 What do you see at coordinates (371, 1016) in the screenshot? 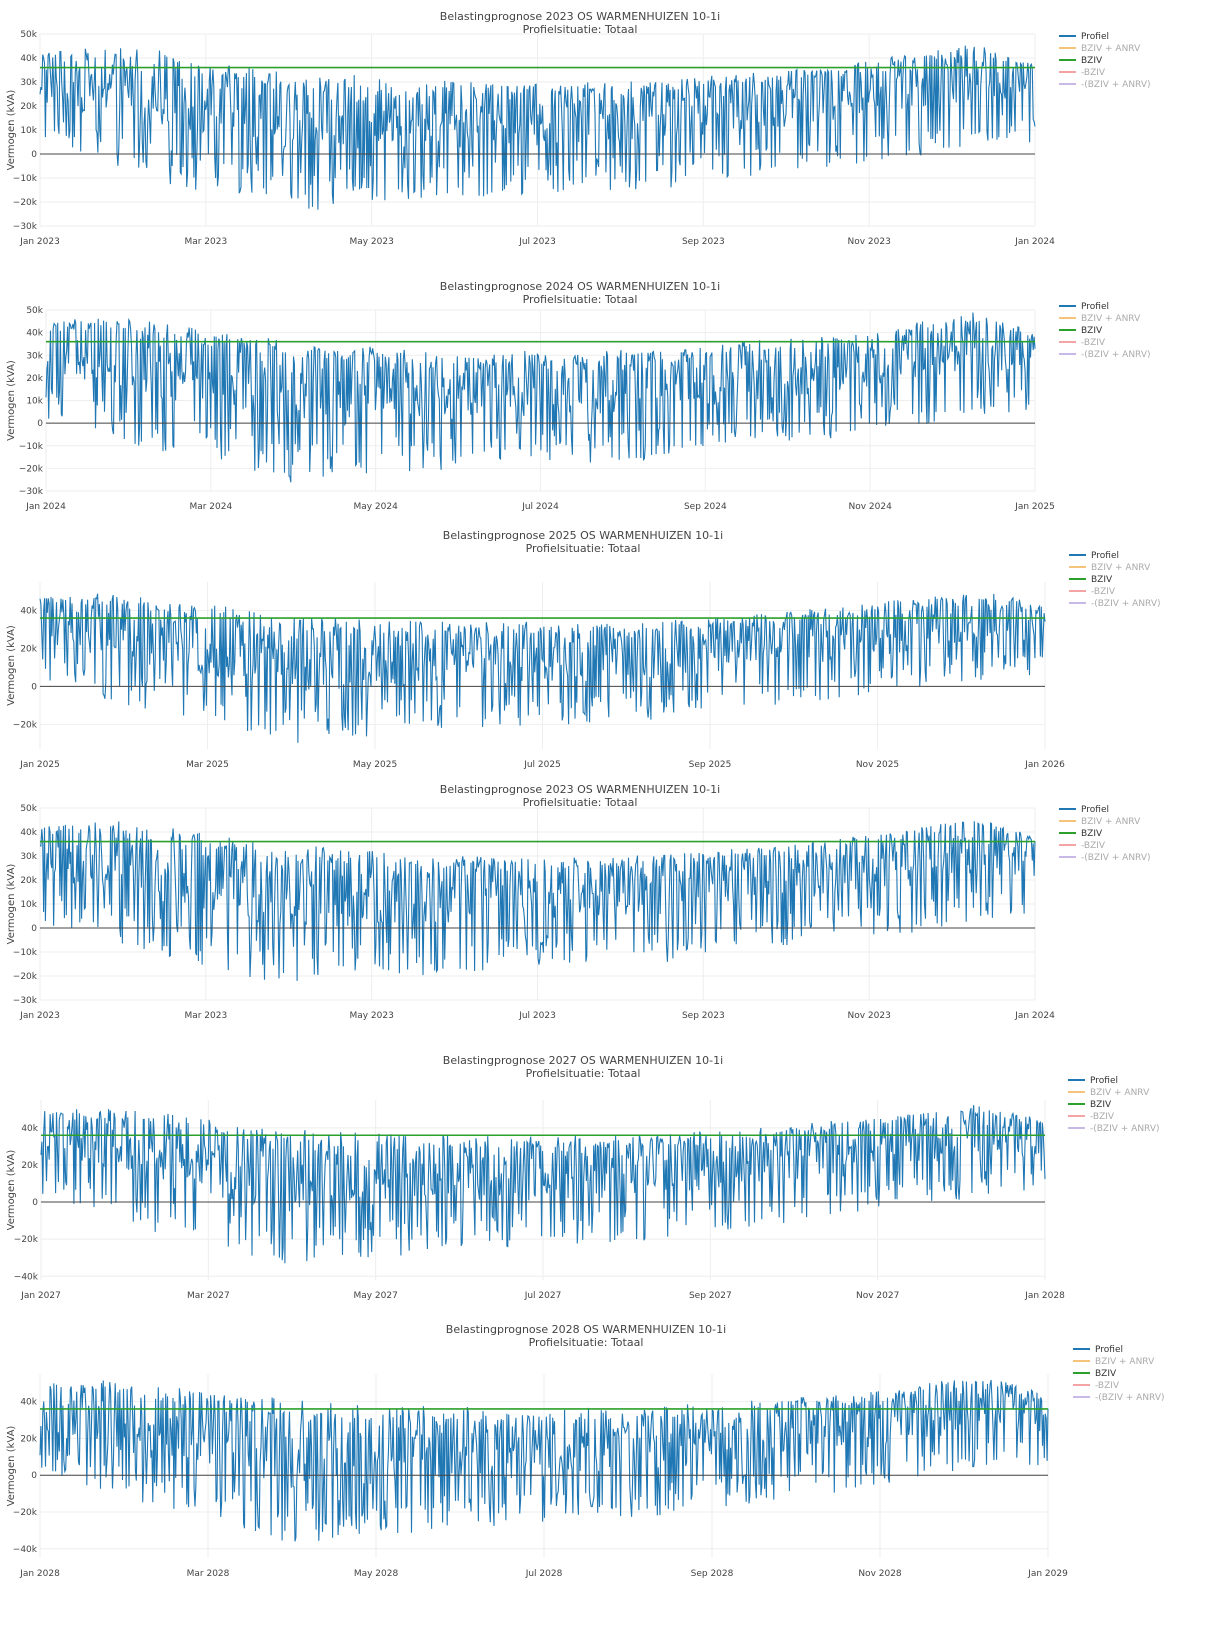
I see `x-tick-label: May 2023` at bounding box center [371, 1016].